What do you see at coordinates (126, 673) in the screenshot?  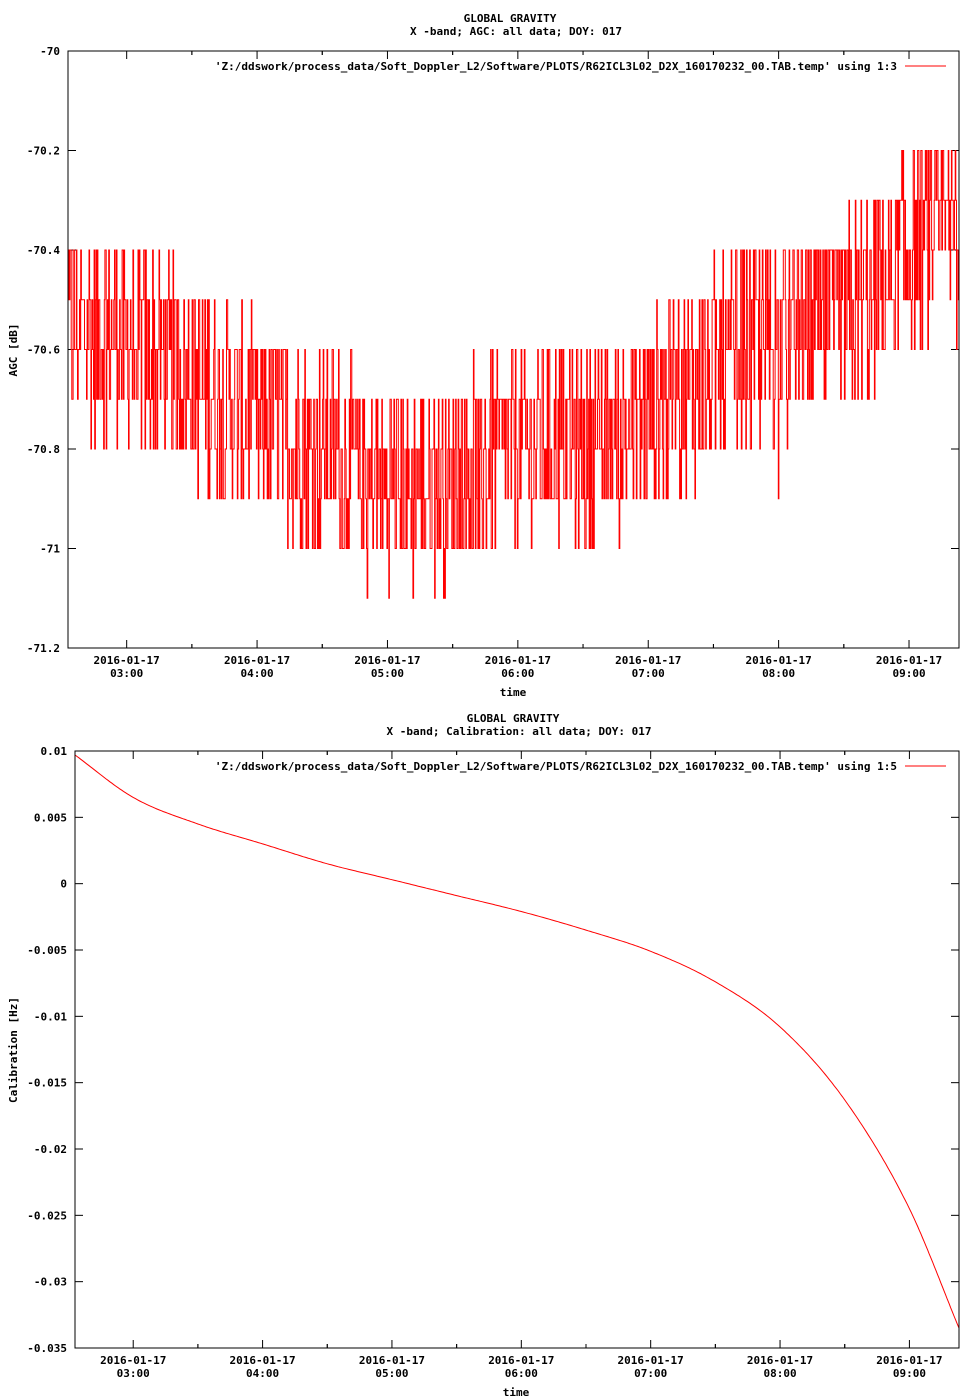 I see `agc-x-tick-time: 03:00` at bounding box center [126, 673].